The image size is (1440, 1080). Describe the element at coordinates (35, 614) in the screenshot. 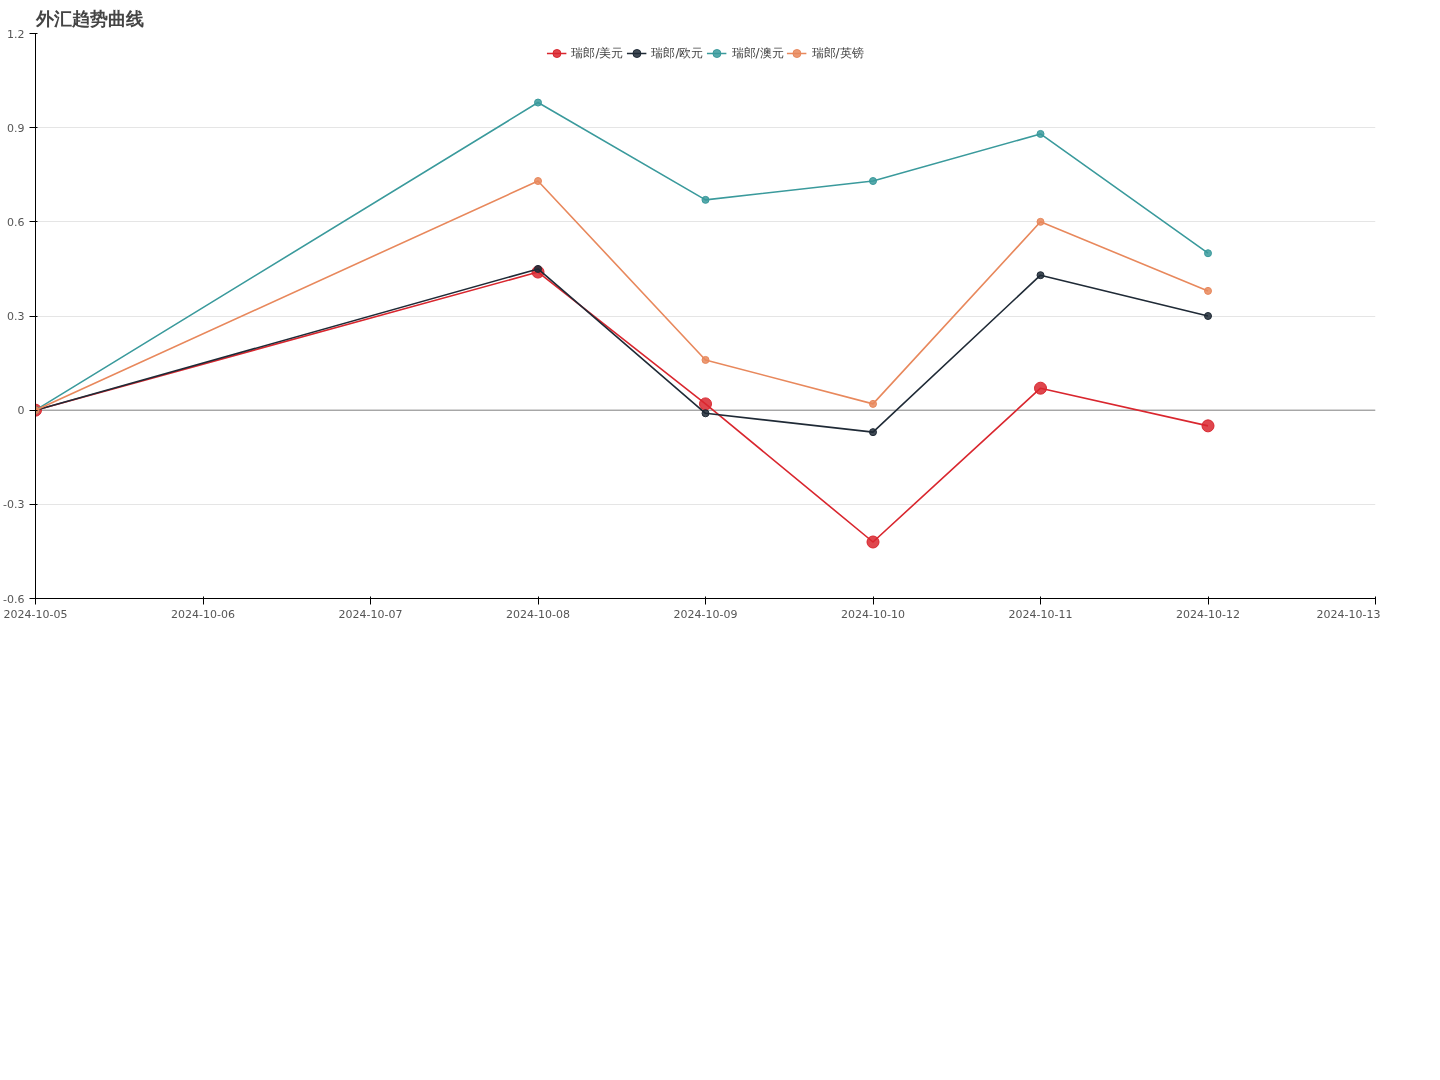

I see `x-tick-label: 2024-10-05` at that location.